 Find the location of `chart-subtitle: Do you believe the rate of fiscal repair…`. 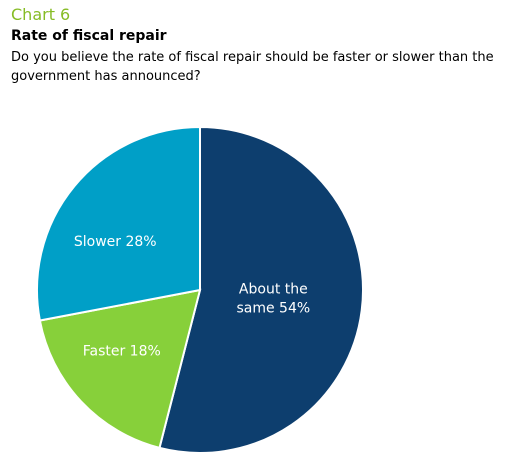

chart-subtitle: Do you believe the rate of fiscal repair… is located at coordinates (252, 67).